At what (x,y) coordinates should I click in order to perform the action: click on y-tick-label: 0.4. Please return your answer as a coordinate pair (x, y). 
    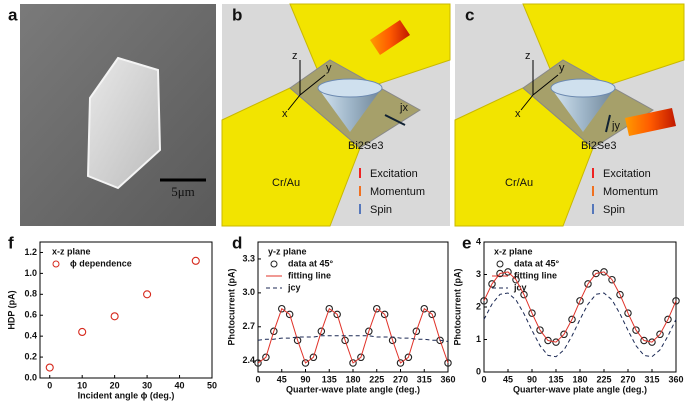
    Looking at the image, I should click on (30, 336).